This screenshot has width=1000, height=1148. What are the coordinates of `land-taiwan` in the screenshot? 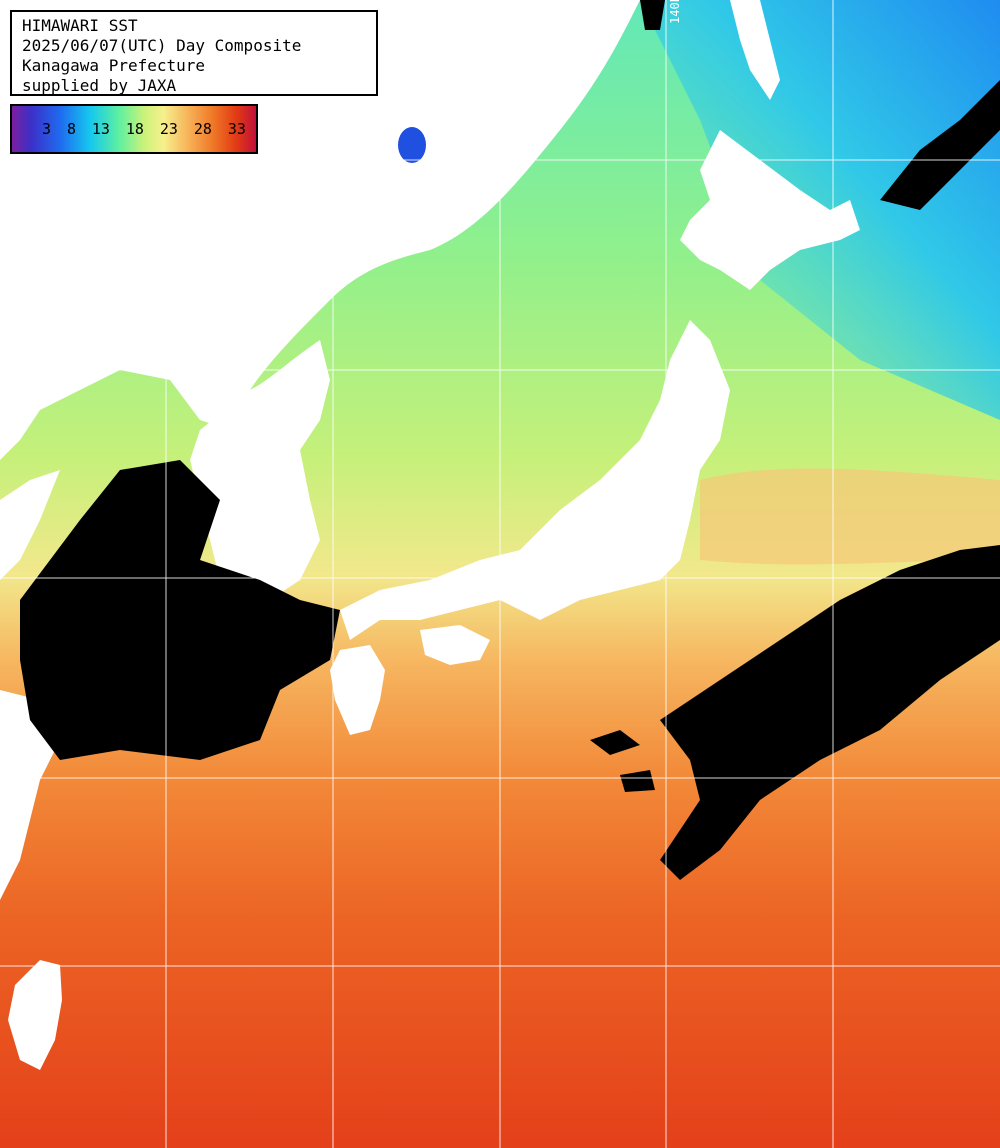 It's located at (35, 1015).